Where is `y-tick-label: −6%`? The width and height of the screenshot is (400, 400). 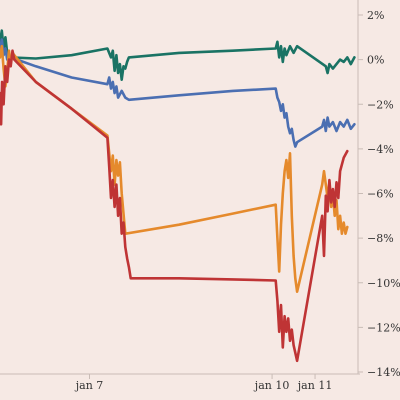 y-tick-label: −6% is located at coordinates (380, 194).